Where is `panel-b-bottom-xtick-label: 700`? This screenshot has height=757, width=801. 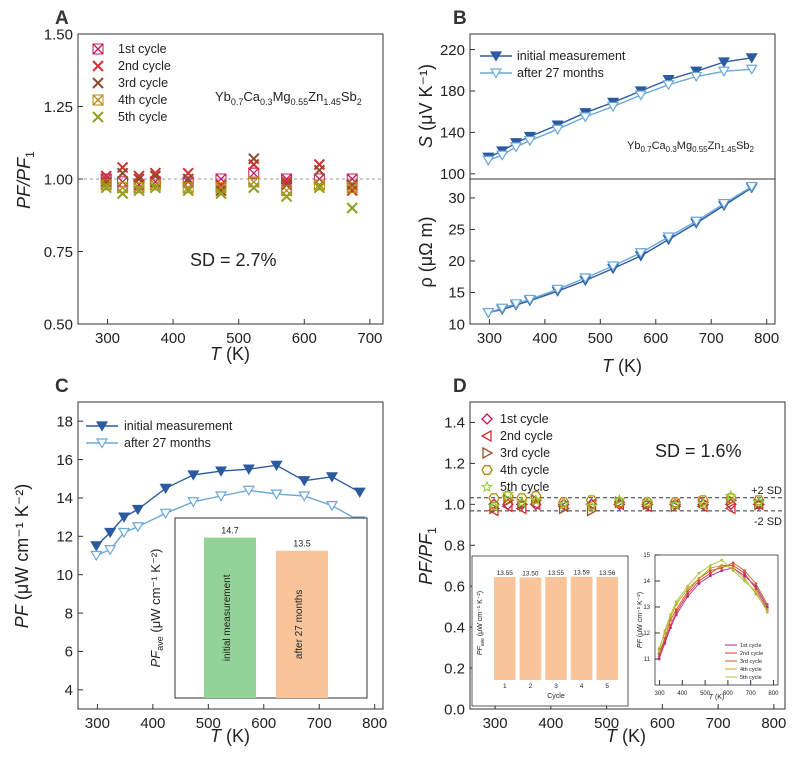
panel-b-bottom-xtick-label: 700 is located at coordinates (711, 338).